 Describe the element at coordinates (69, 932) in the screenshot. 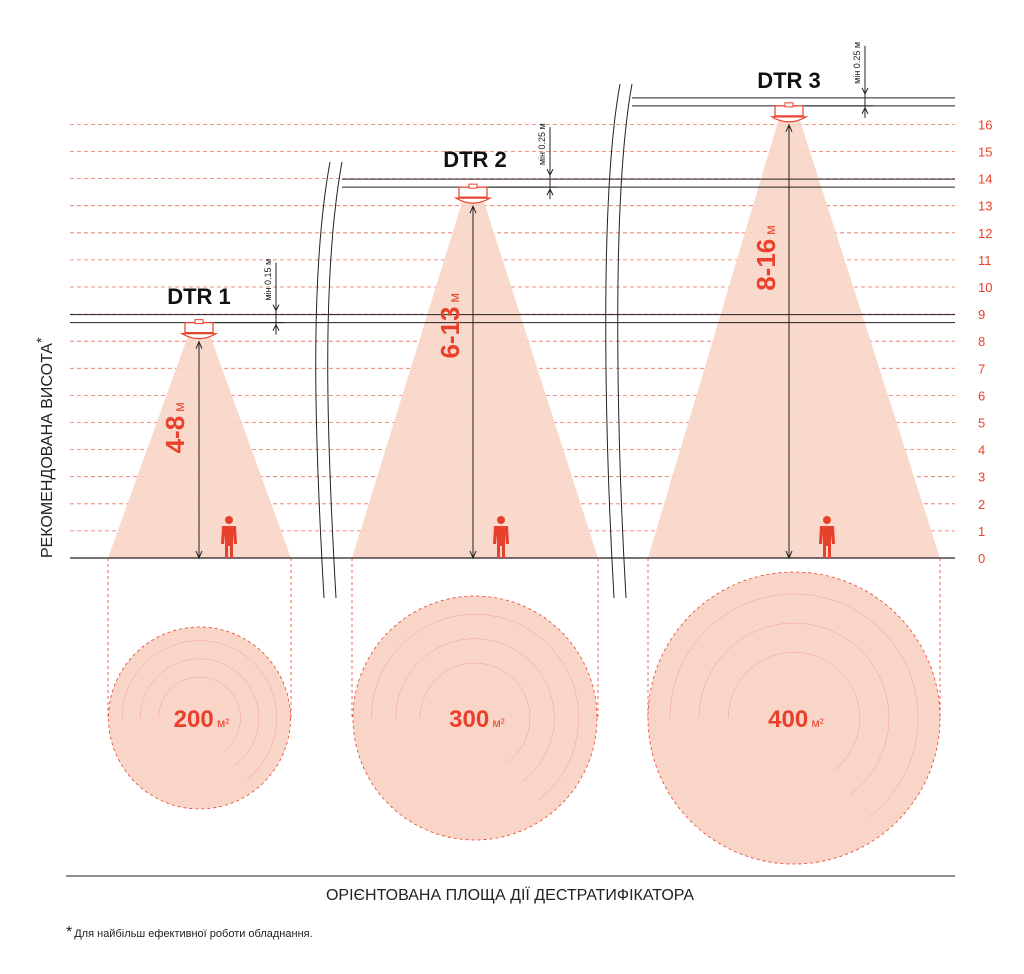

I see `footnote-mark: *` at that location.